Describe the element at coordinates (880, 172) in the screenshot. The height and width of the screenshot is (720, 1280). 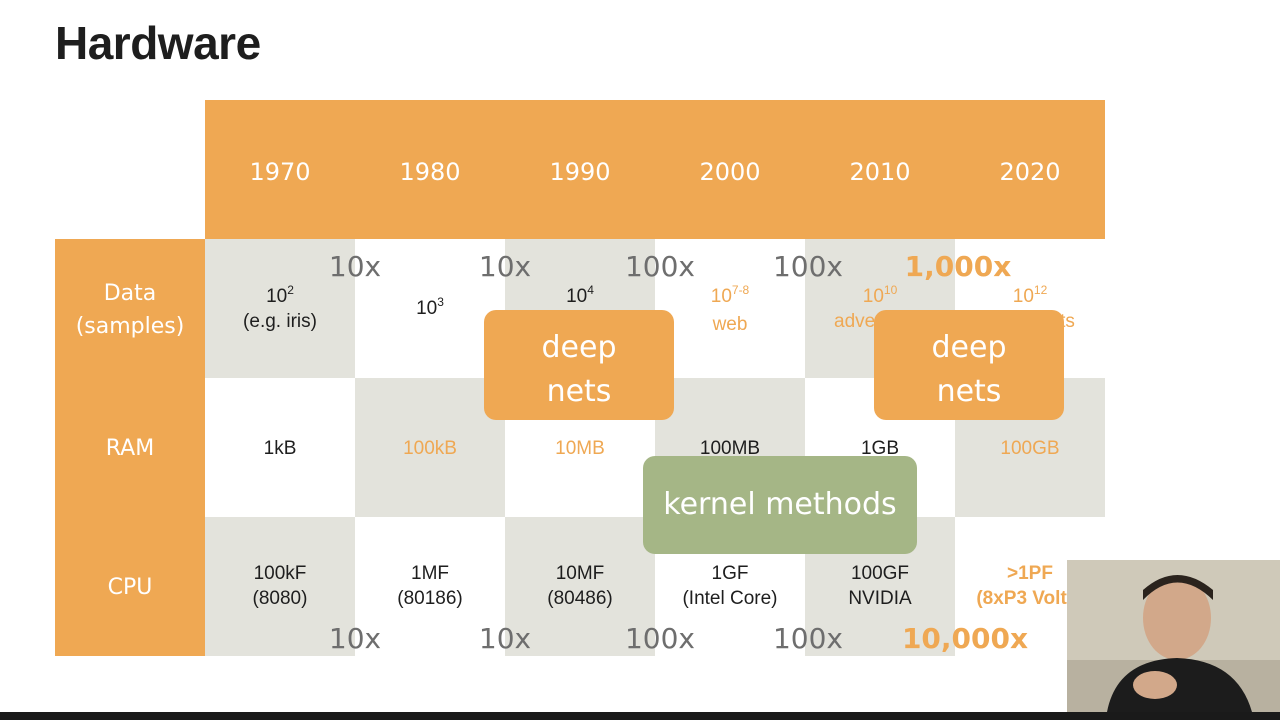
I see `year-2010: 2010` at that location.